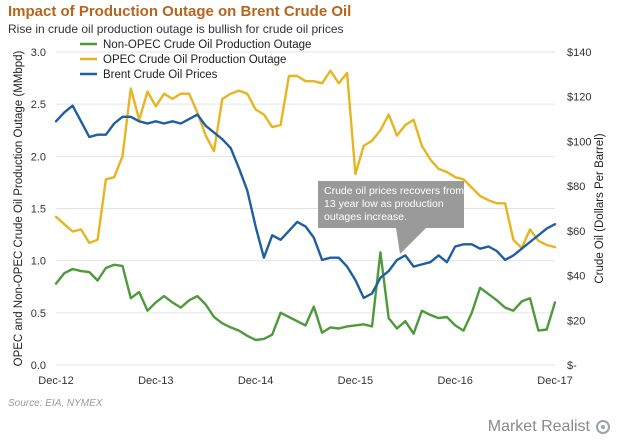  I want to click on legend-label: Non-OPEC Crude Oil Production Outage, so click(207, 45).